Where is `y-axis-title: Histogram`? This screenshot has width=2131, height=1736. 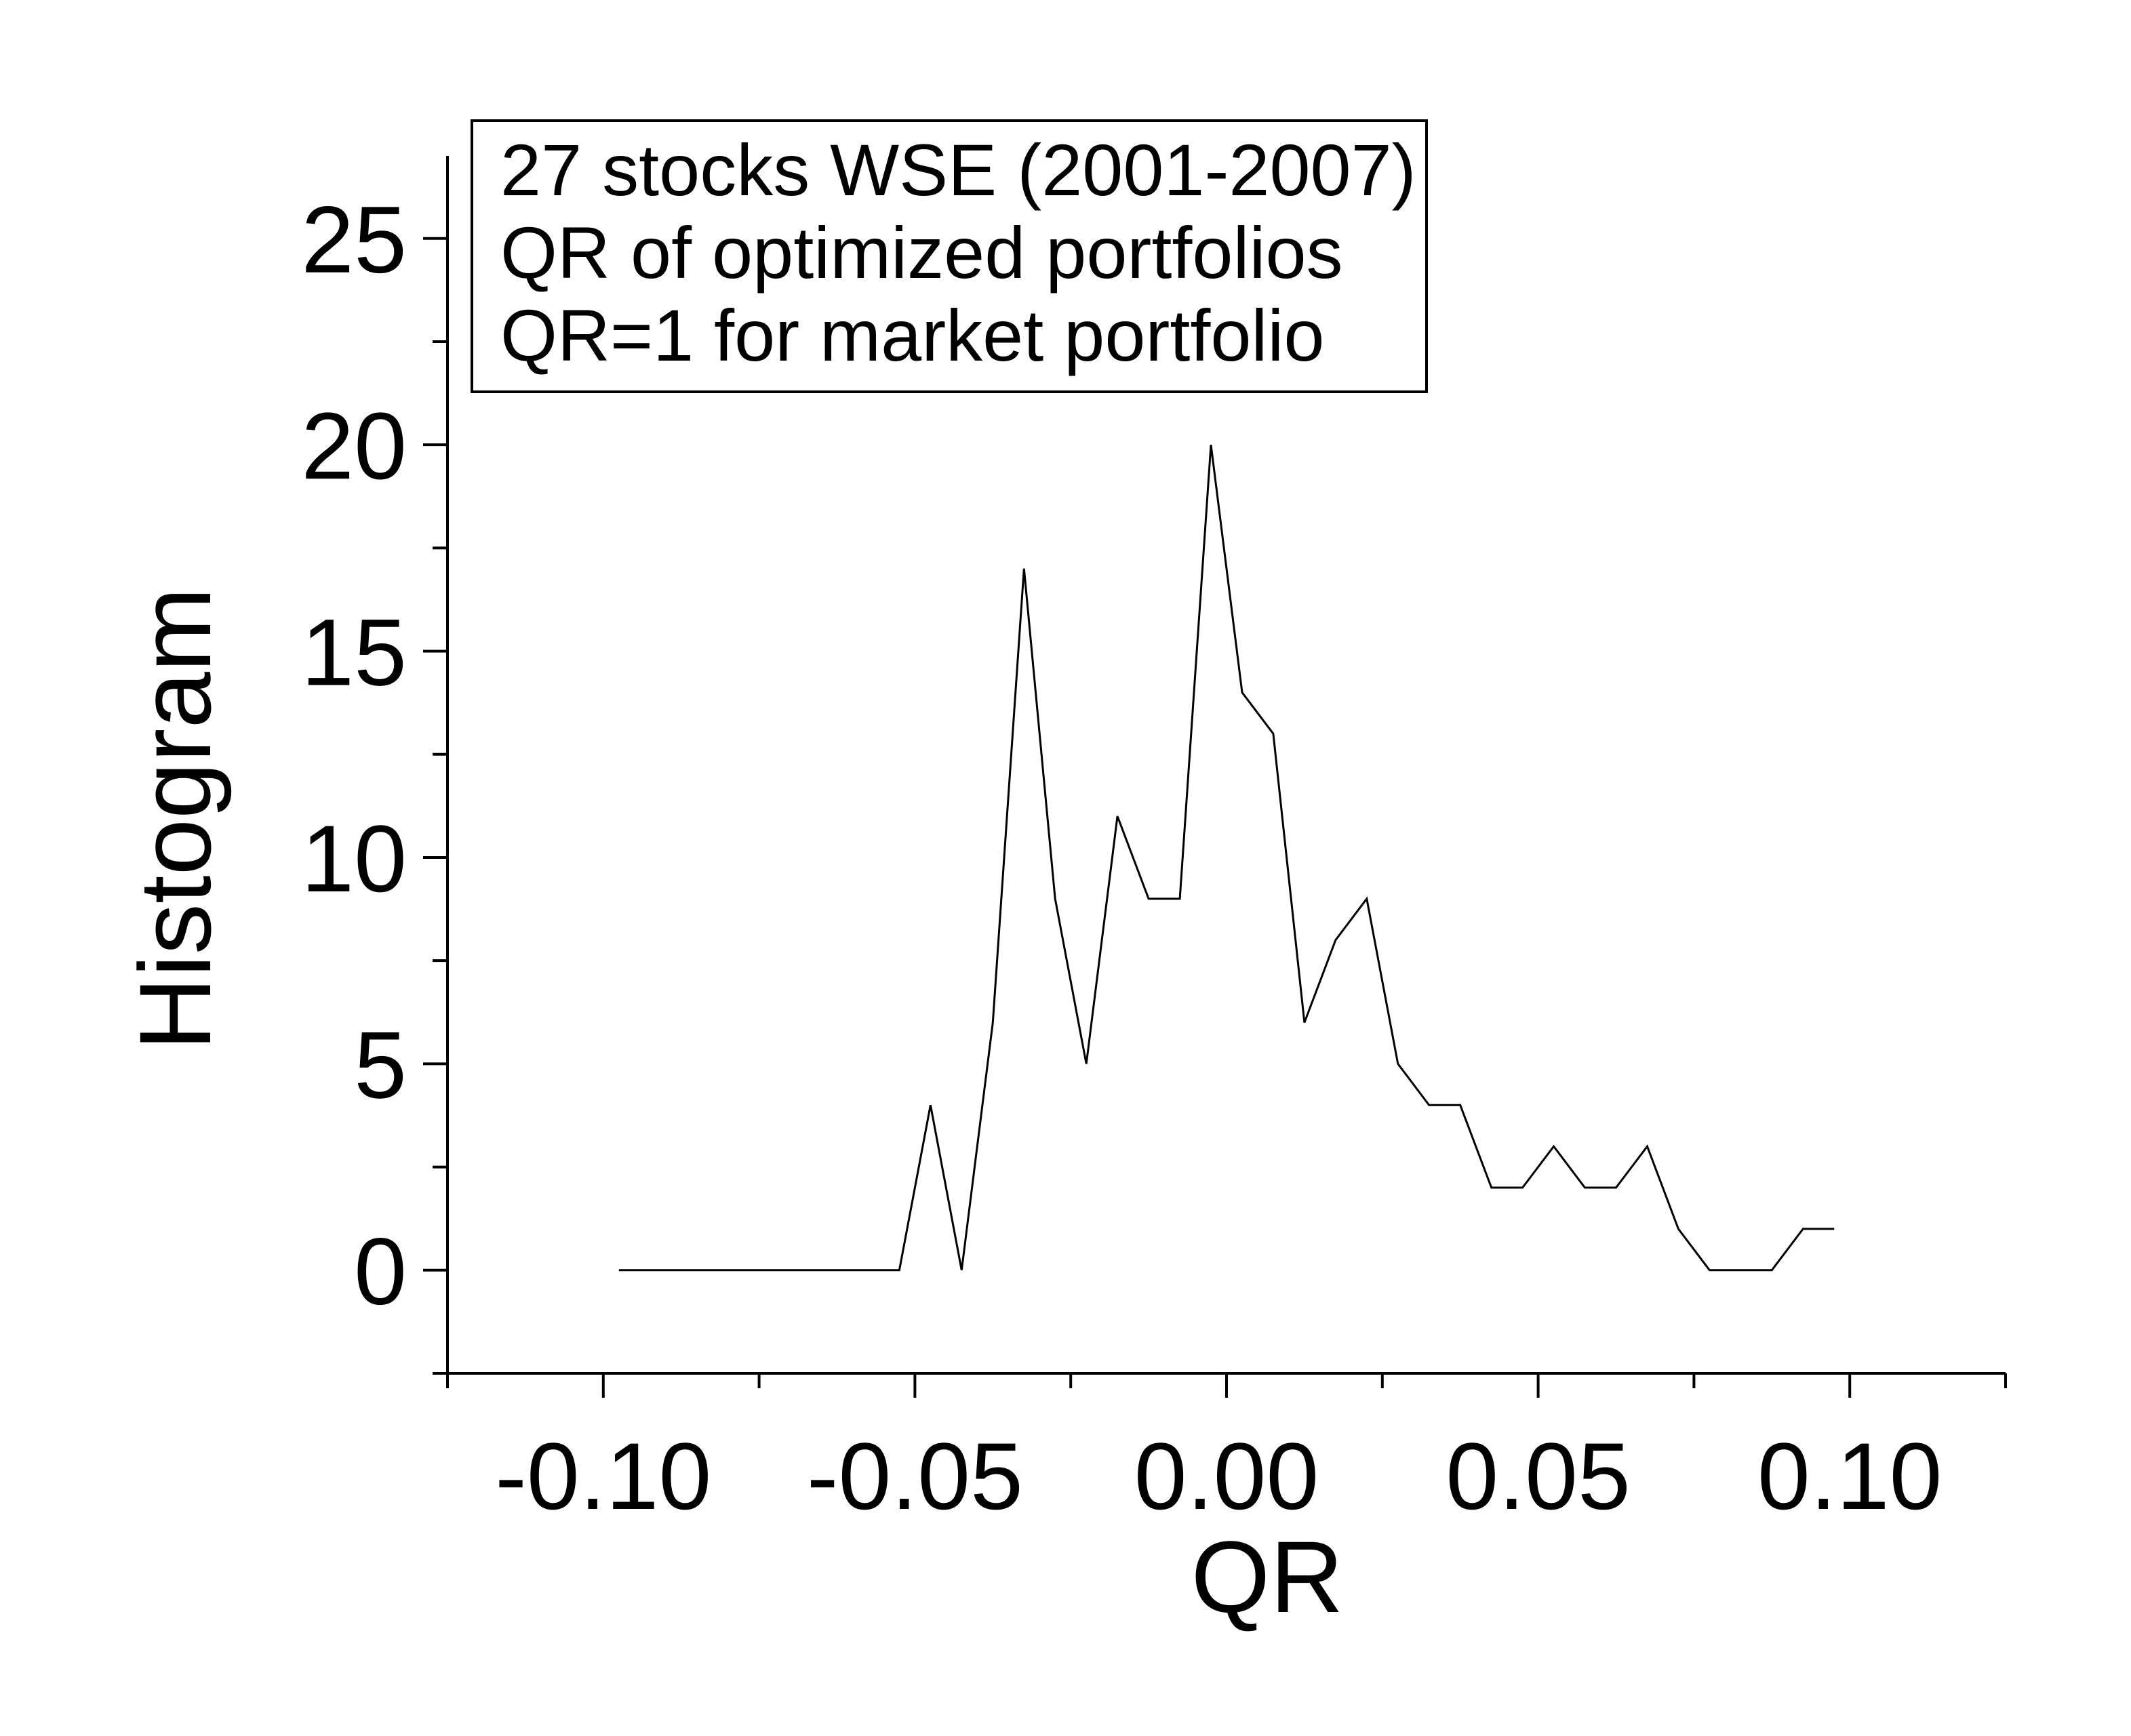 y-axis-title: Histogram is located at coordinates (175, 819).